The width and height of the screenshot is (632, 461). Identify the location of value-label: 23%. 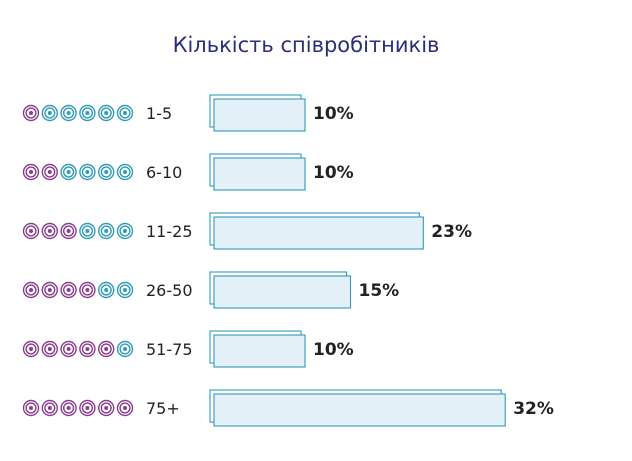
(451, 232).